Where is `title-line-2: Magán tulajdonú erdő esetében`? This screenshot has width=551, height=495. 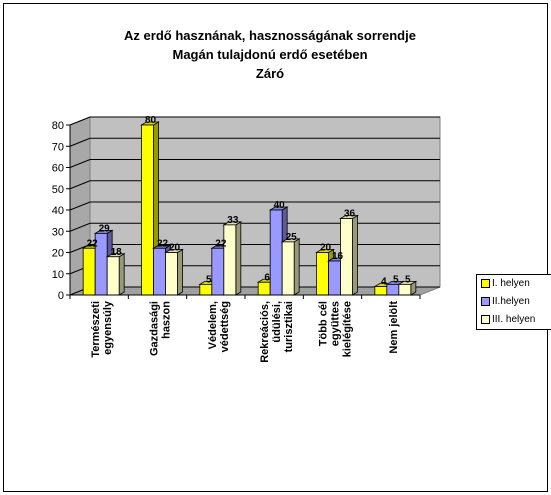
title-line-2: Magán tulajdonú erdő esetében is located at coordinates (270, 54).